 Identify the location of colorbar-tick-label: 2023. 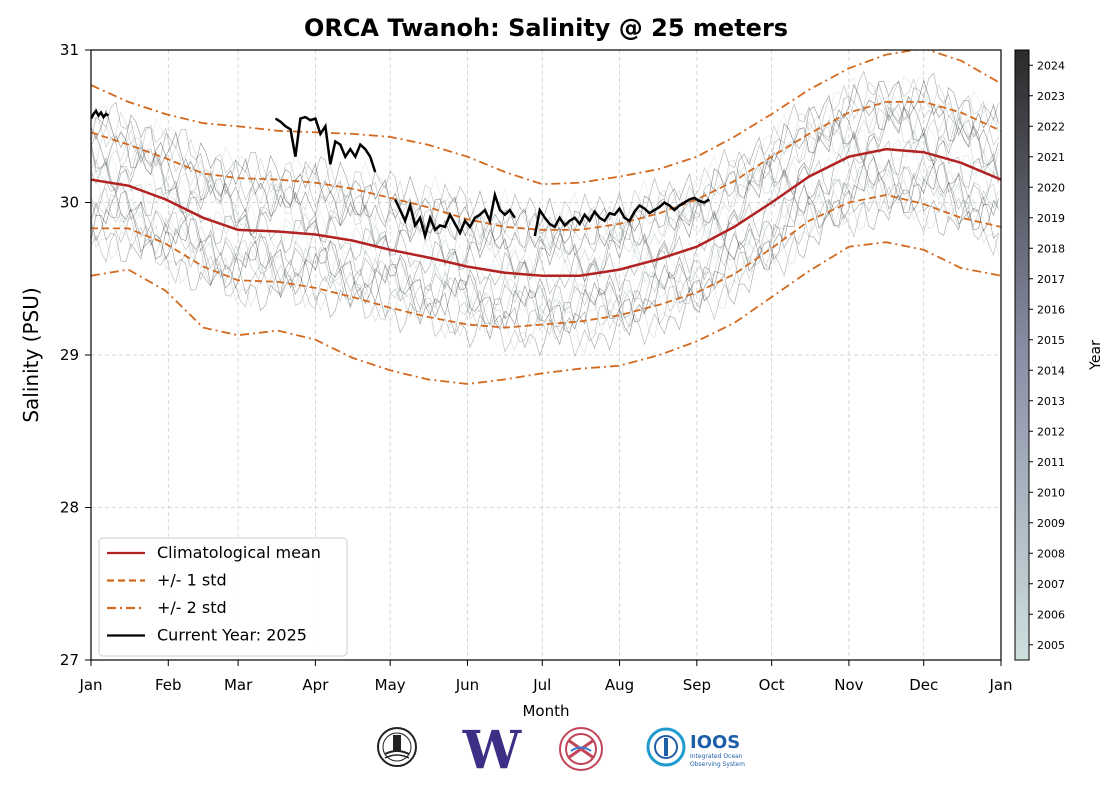
(1051, 96).